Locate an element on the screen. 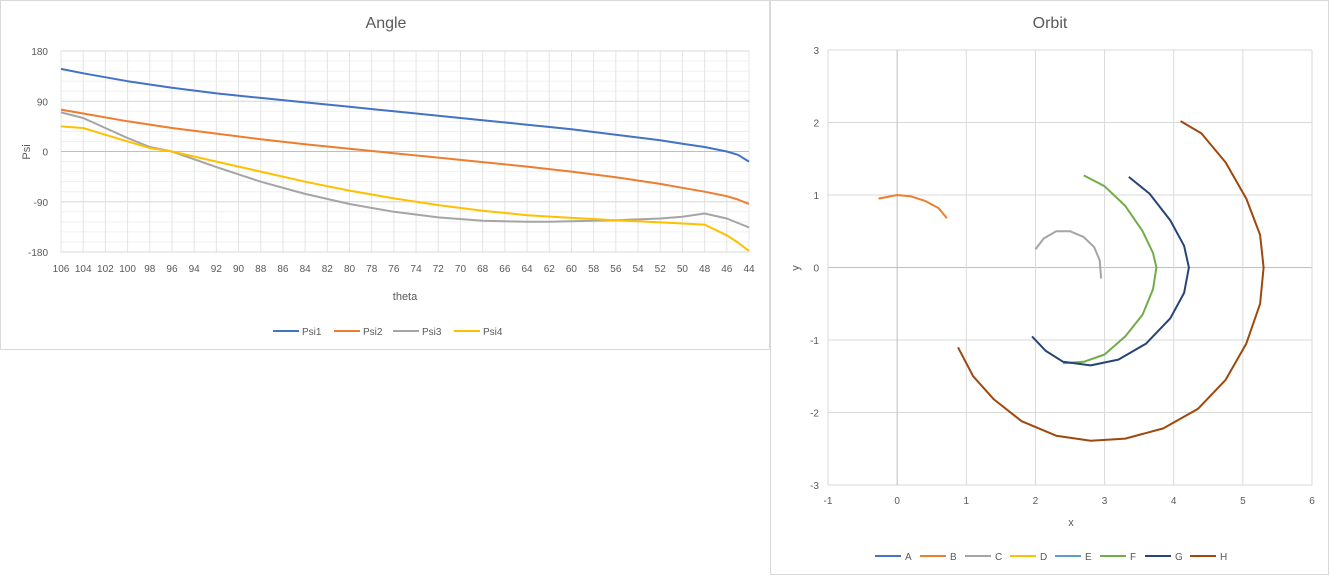 This screenshot has width=1330, height=576. x-tick-label: 72 is located at coordinates (439, 269).